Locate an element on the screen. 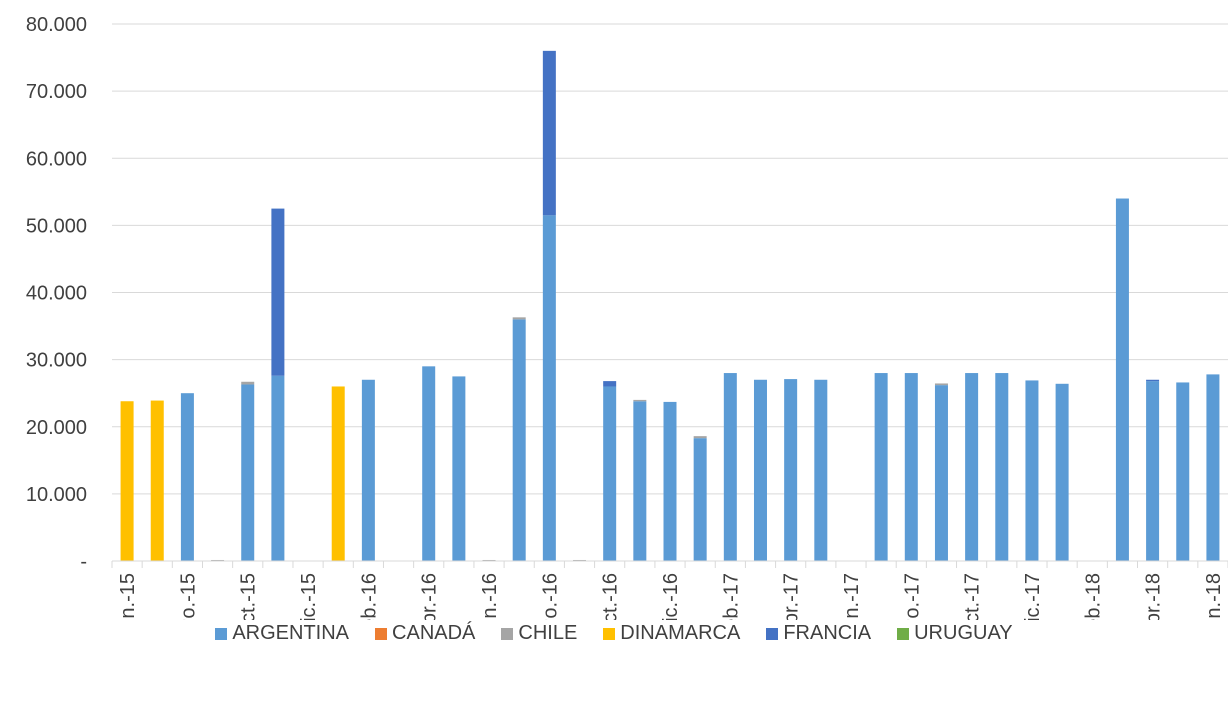 The height and width of the screenshot is (701, 1228). legend-label: ARGENTINA is located at coordinates (291, 633).